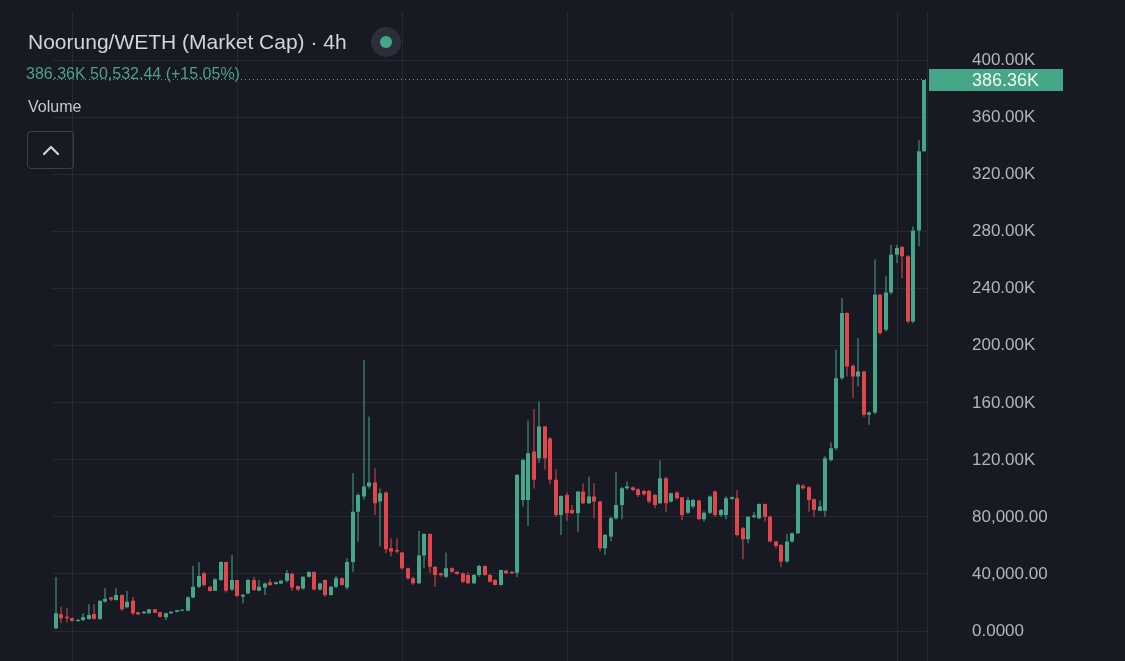  Describe the element at coordinates (1004, 60) in the screenshot. I see `y-tick-label: 400.00K` at that location.